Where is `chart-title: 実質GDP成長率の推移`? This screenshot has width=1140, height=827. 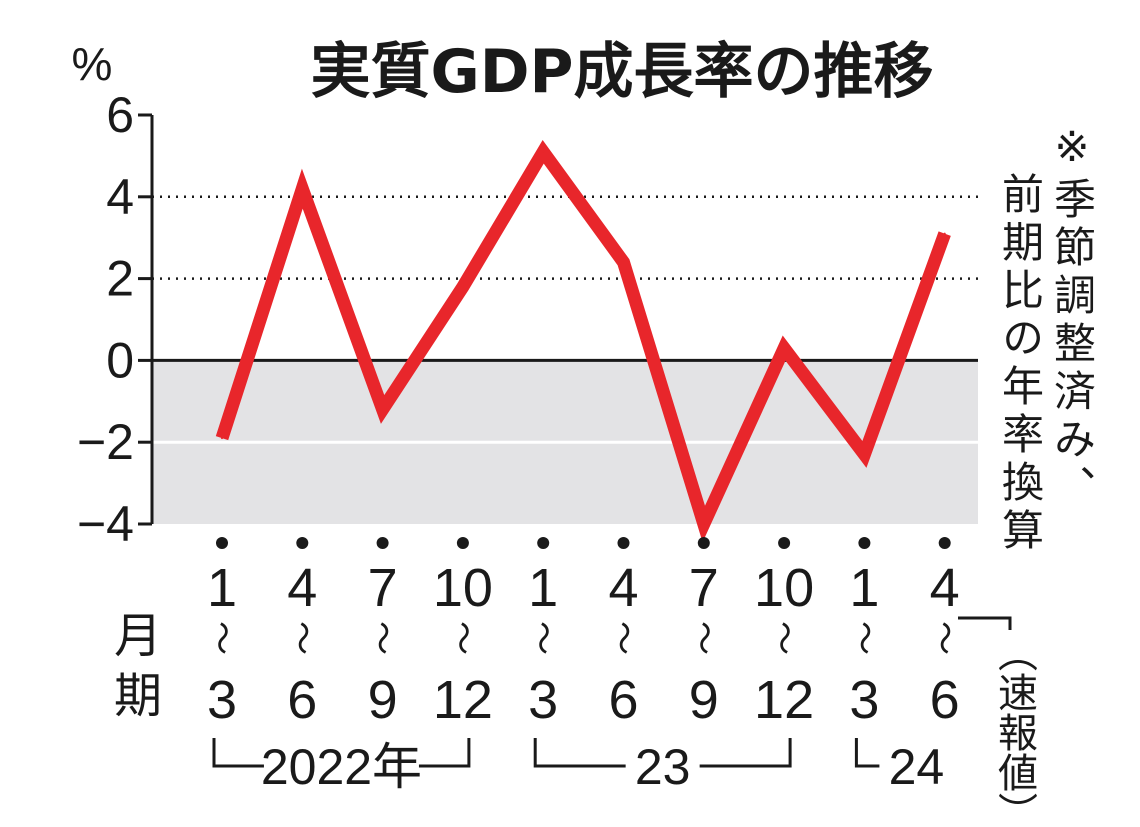
chart-title: 実質GDP成長率の推移 is located at coordinates (621, 72).